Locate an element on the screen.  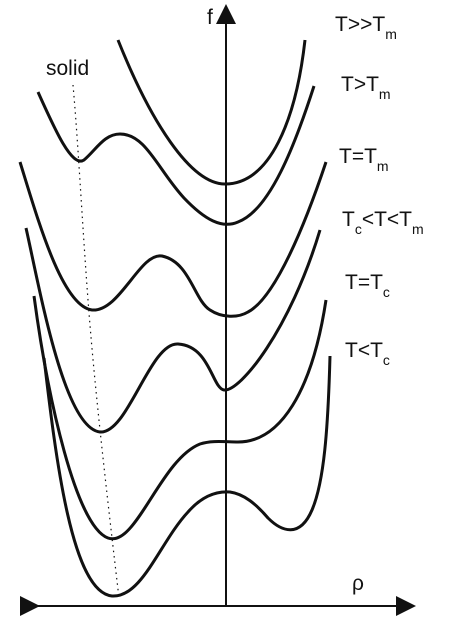
label-t-equals-tm: T=Tm is located at coordinates (364, 159).